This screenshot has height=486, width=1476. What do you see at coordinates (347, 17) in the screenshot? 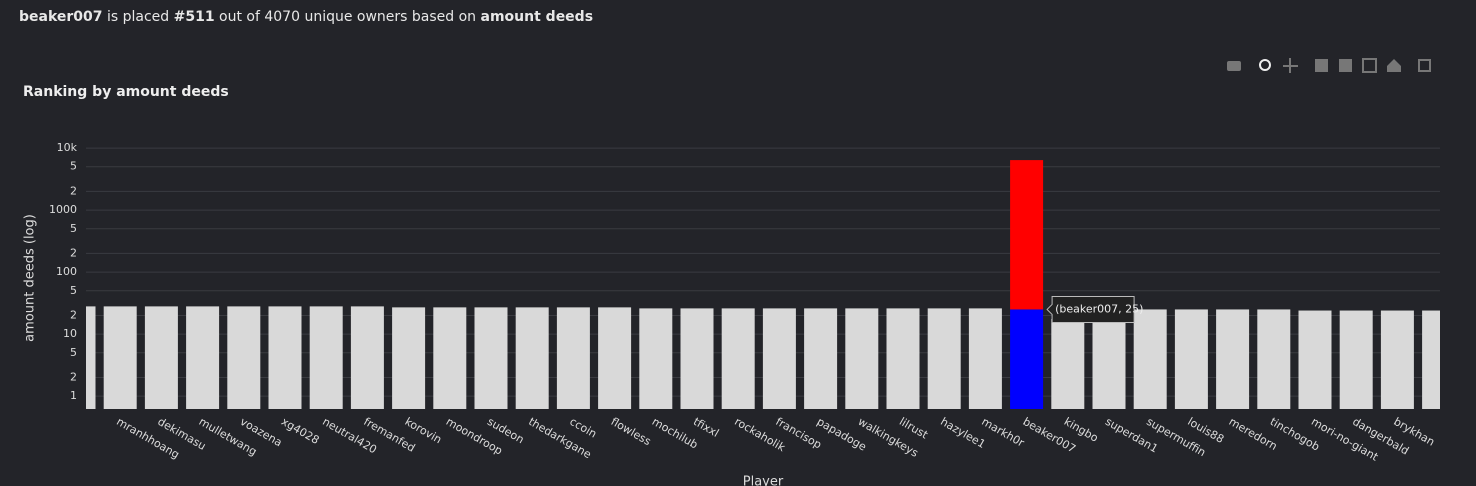
I see `header-text: out of 4070 unique owners based on` at bounding box center [347, 17].